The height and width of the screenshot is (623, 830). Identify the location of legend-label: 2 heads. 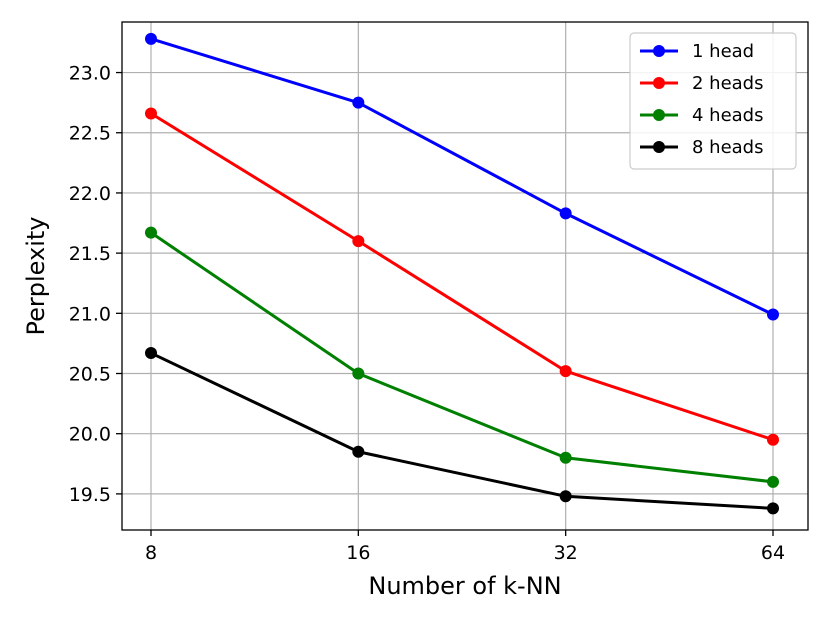
(728, 83).